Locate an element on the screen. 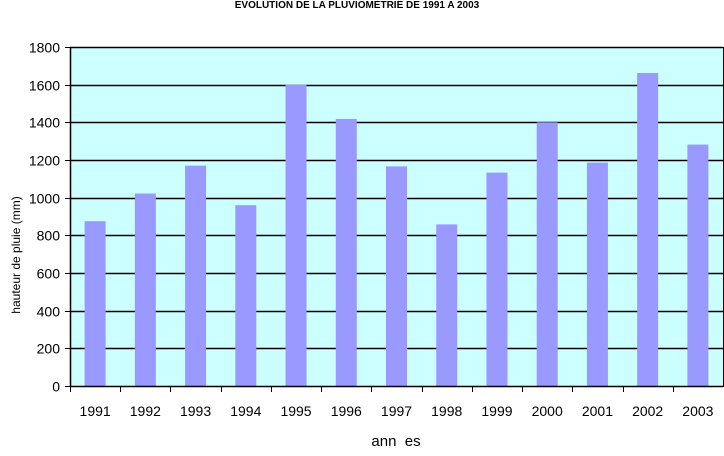  x-tick-label: 1993 is located at coordinates (195, 411).